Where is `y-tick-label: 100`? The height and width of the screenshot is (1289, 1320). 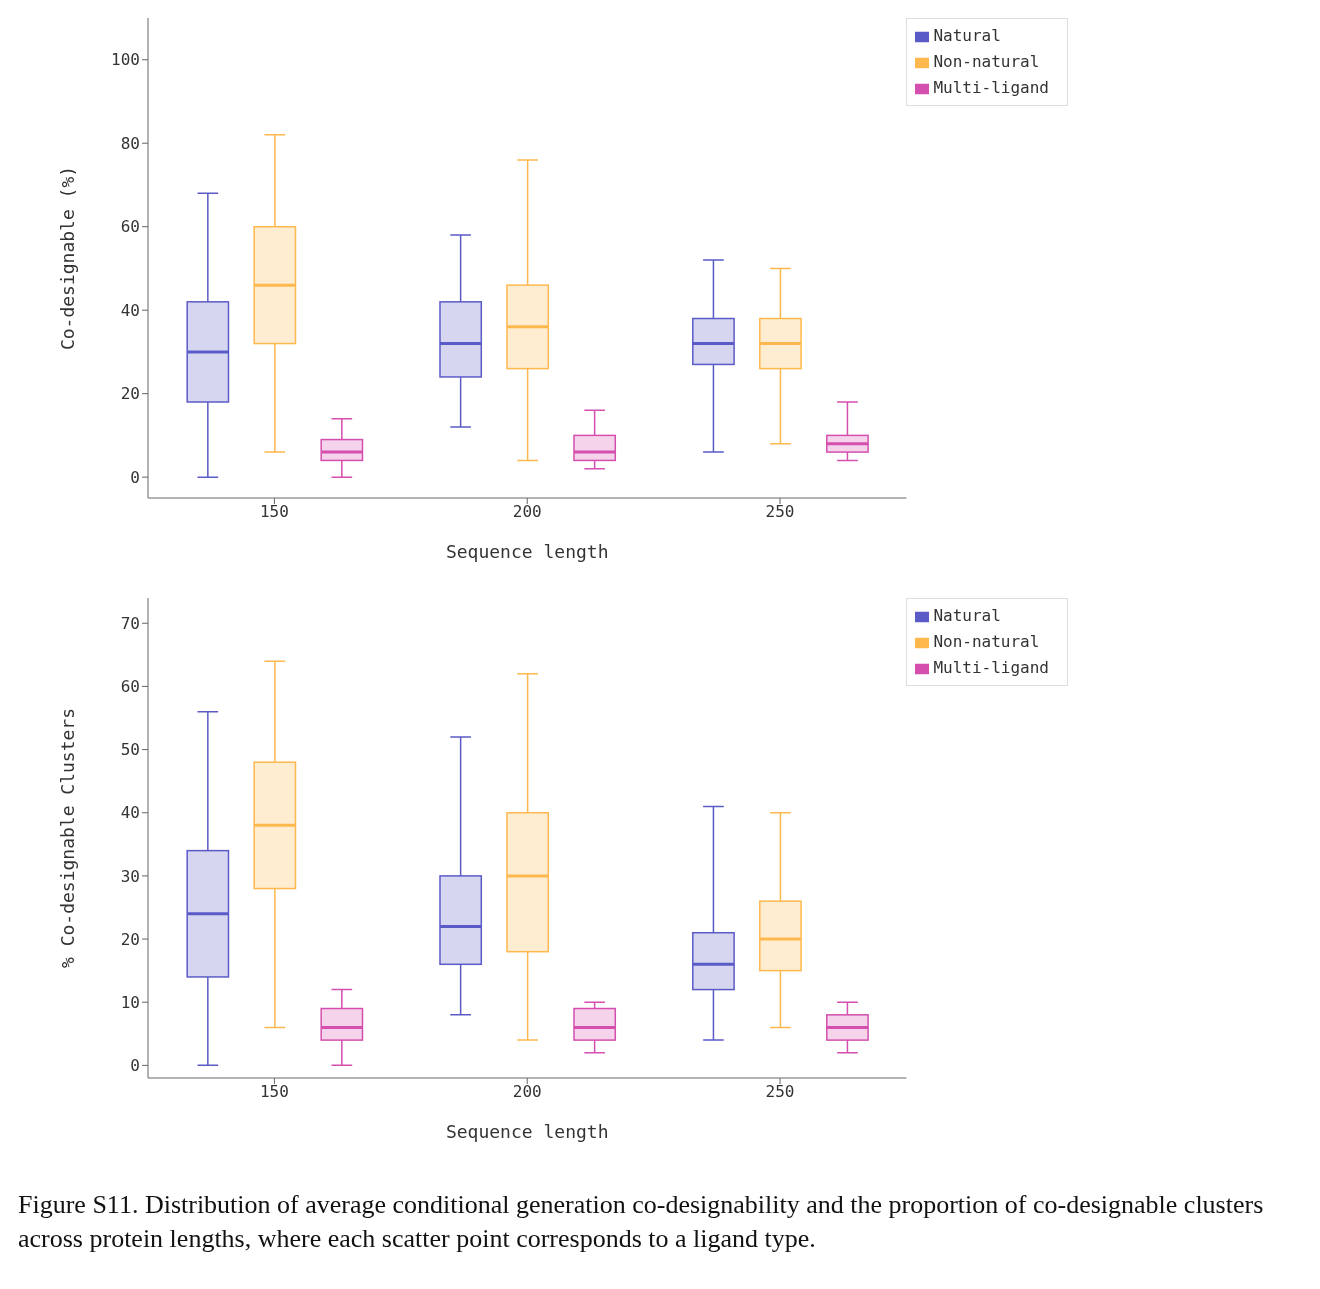 y-tick-label: 100 is located at coordinates (125, 60).